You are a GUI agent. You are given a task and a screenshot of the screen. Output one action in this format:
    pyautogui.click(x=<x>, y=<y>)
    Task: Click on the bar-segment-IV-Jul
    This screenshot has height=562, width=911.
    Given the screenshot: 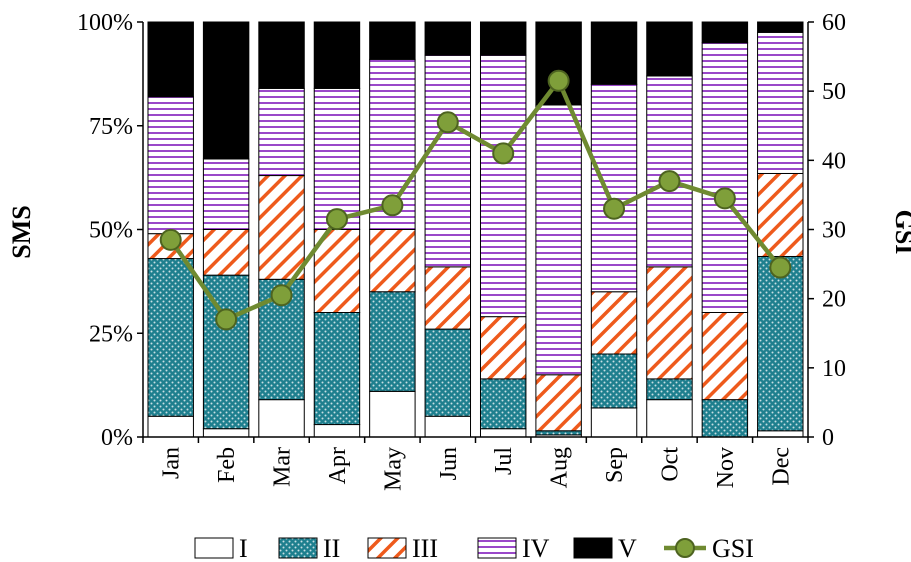 What is the action you would take?
    pyautogui.click(x=503, y=186)
    